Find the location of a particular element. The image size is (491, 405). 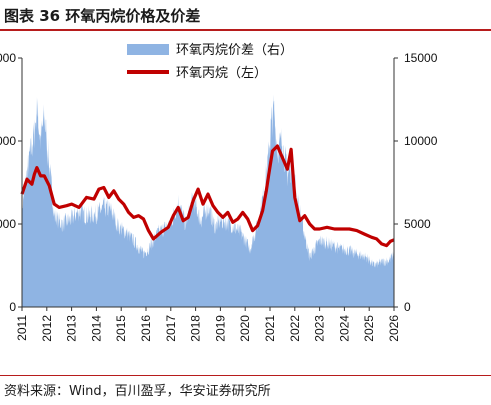

x-tick-label: 2012 is located at coordinates (47, 328).